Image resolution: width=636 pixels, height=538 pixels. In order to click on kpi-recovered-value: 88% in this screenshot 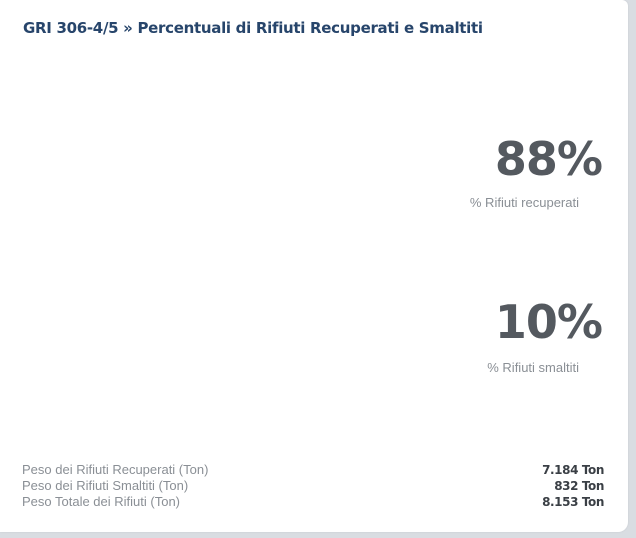, I will do `click(548, 159)`.